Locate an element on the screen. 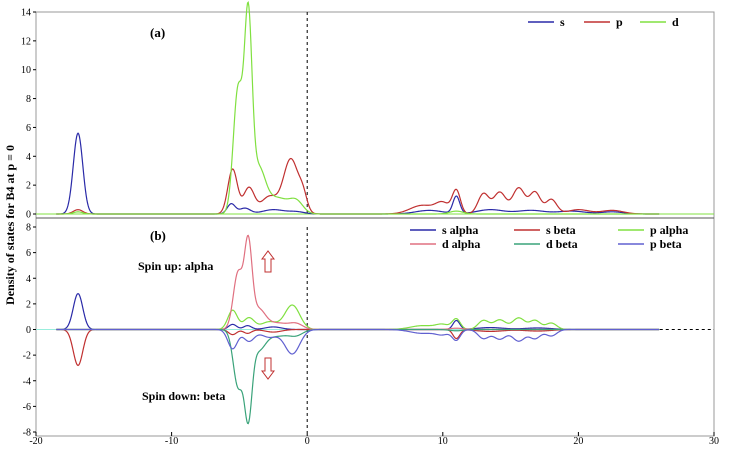 This screenshot has height=450, width=729. x-tick-label: -10 is located at coordinates (171, 441).